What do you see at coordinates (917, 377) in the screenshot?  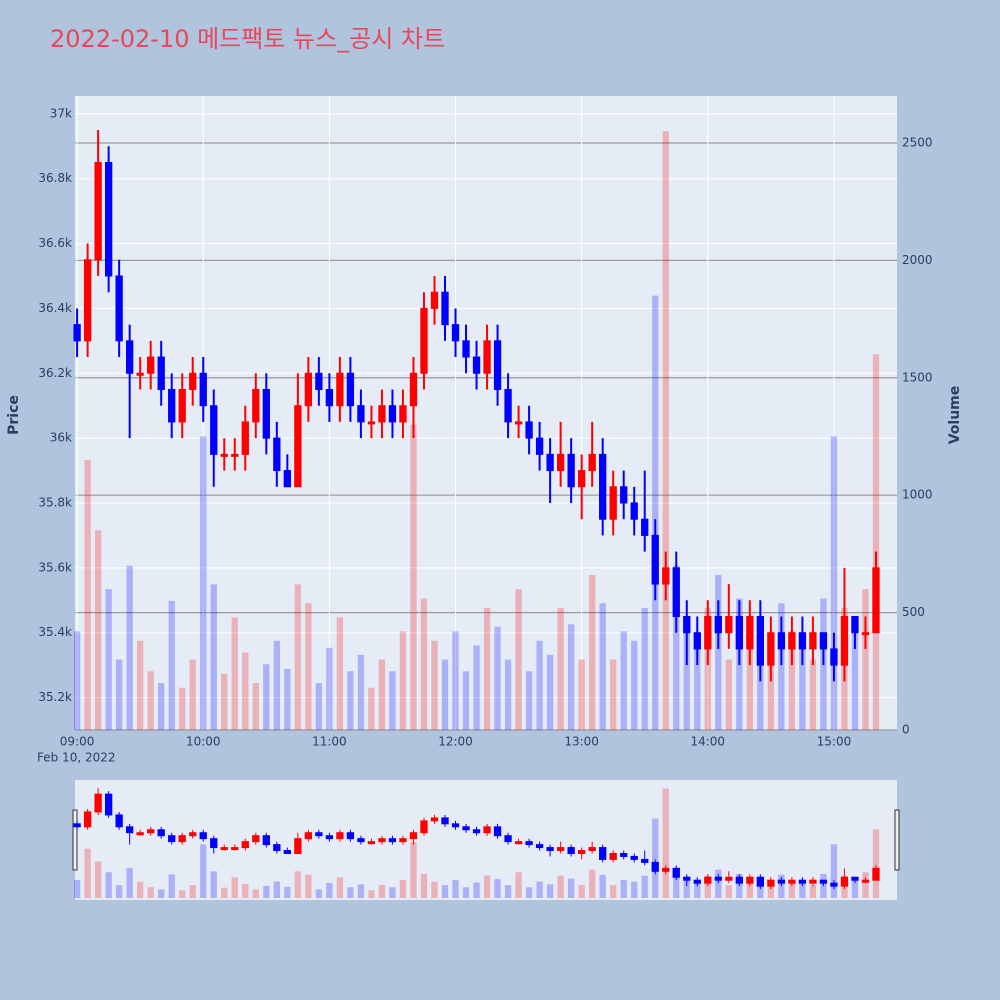 I see `y2-tick-label: 1500` at bounding box center [917, 377].